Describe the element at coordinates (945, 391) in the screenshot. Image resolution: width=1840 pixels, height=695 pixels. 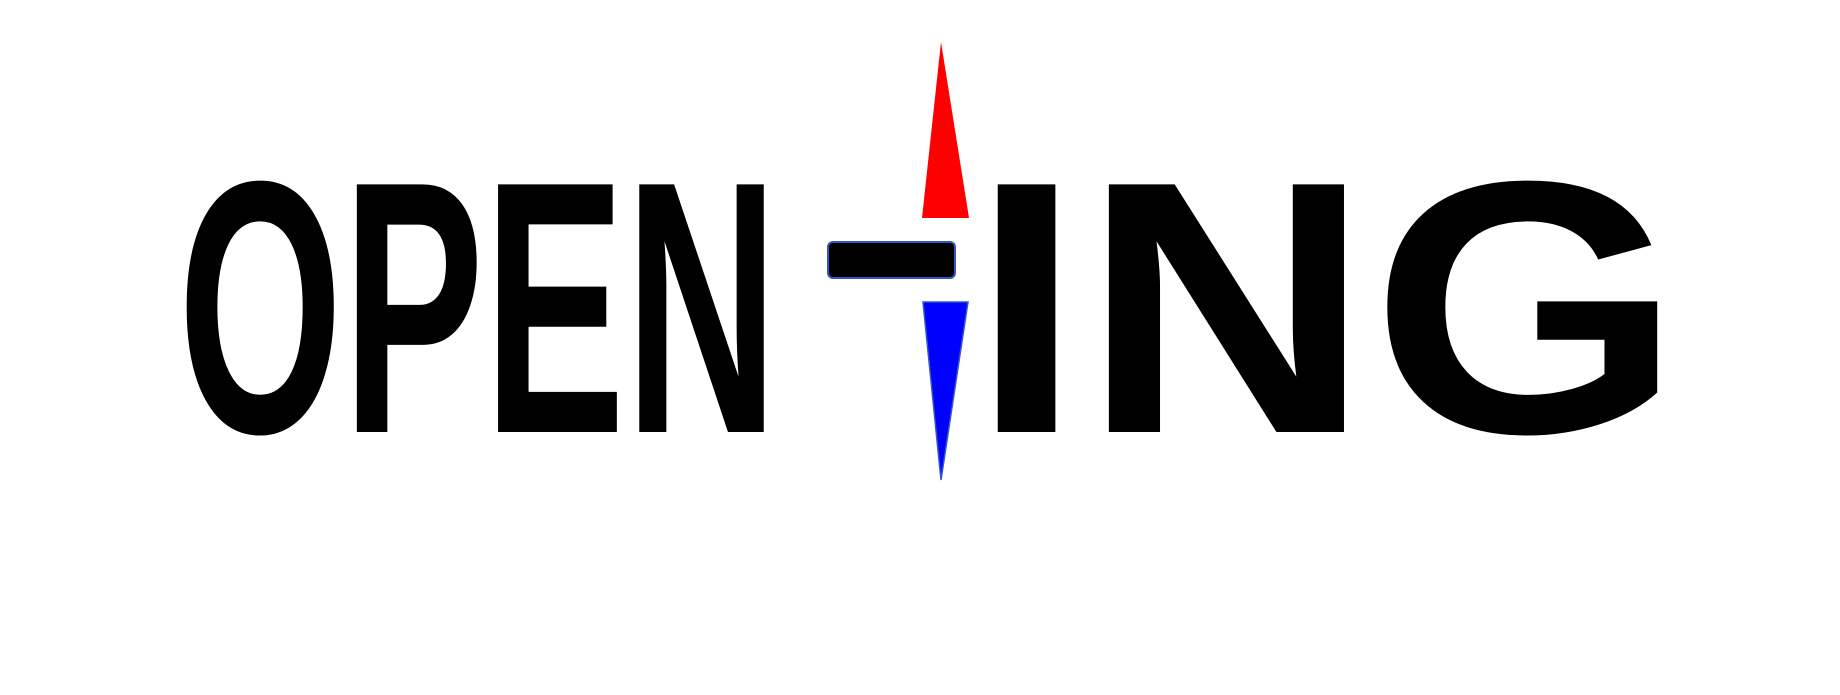
I see `needle-south-blue` at that location.